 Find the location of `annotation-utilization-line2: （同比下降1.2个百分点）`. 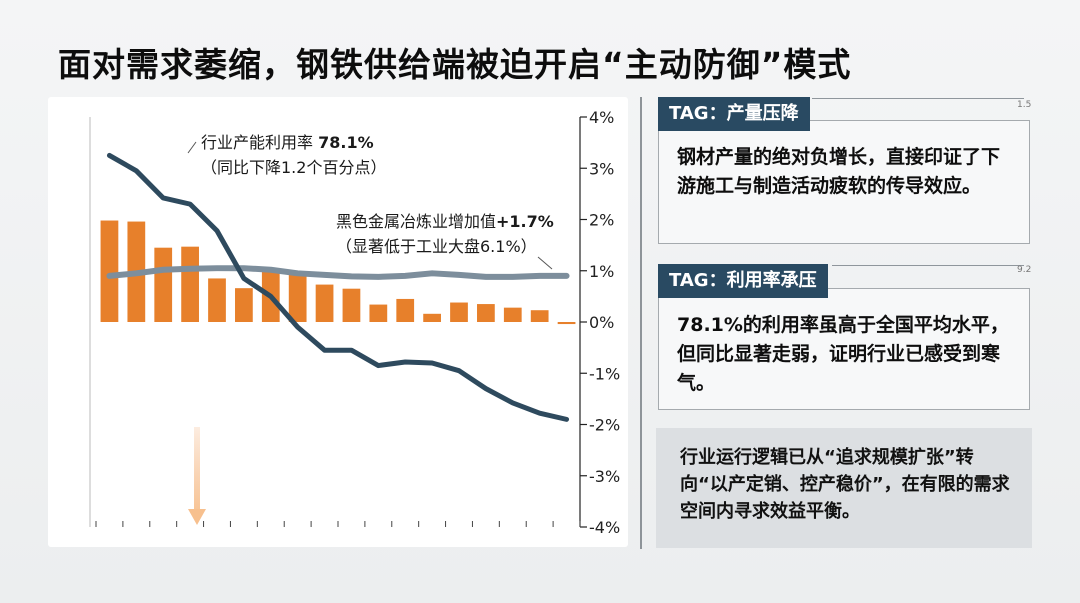

annotation-utilization-line2: （同比下降1.2个百分点） is located at coordinates (293, 167).